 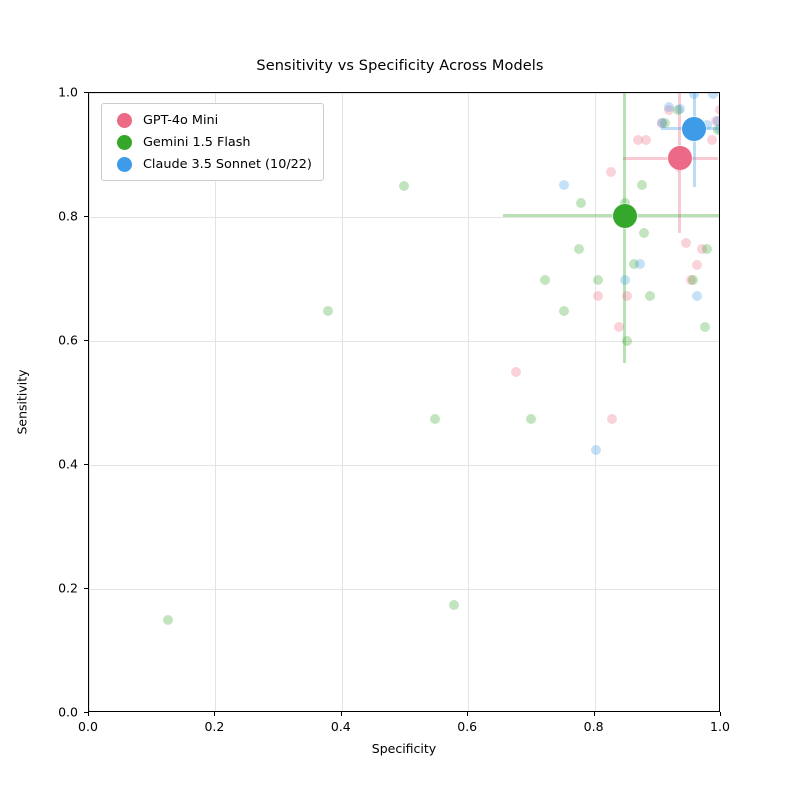 What do you see at coordinates (68, 464) in the screenshot?
I see `y-axis-tick-label: 0.4` at bounding box center [68, 464].